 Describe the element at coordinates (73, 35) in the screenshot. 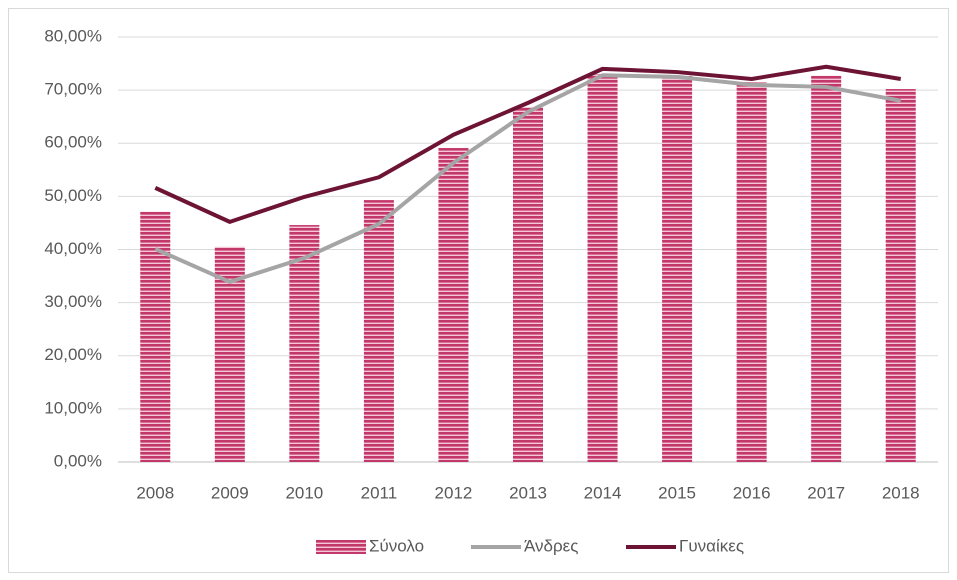

I see `y-tick-label: 80,00%` at that location.